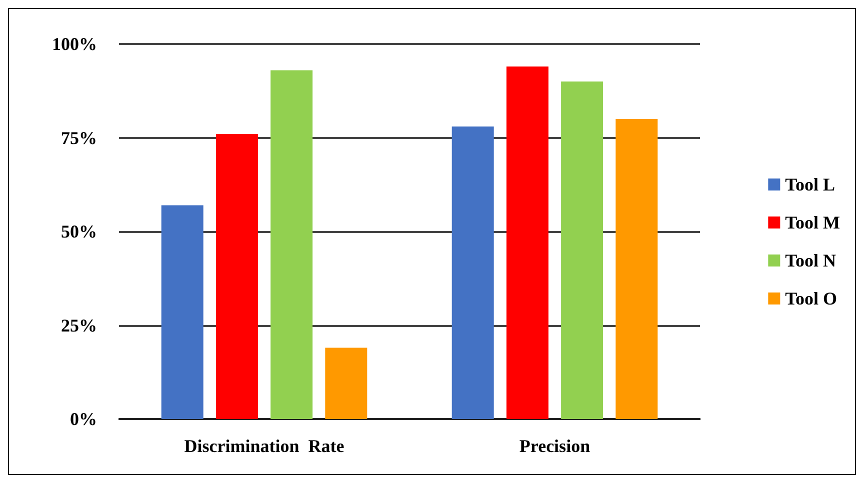  I want to click on legend-label: Tool L, so click(810, 184).